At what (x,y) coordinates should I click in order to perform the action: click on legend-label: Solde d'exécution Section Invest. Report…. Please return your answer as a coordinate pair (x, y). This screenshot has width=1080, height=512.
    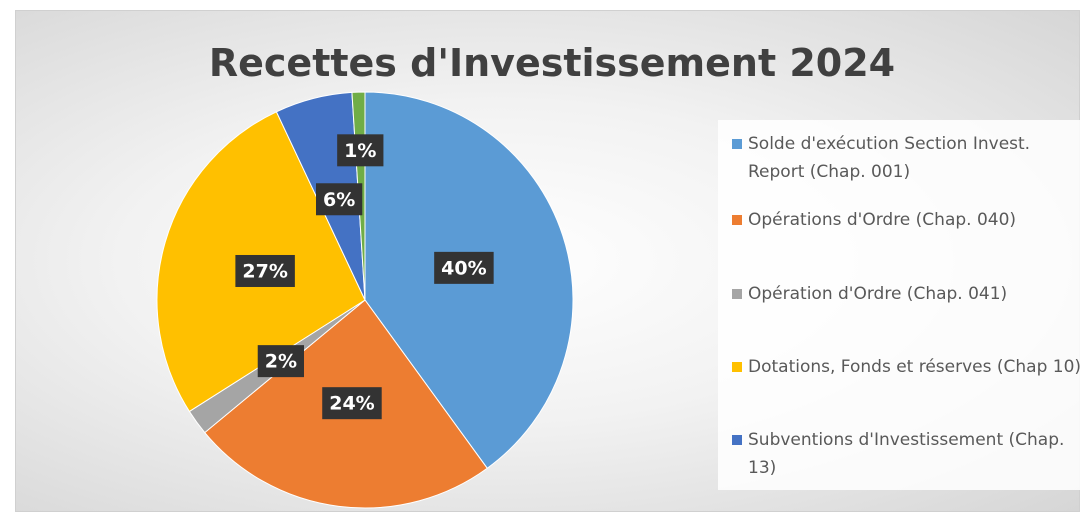
    Looking at the image, I should click on (889, 158).